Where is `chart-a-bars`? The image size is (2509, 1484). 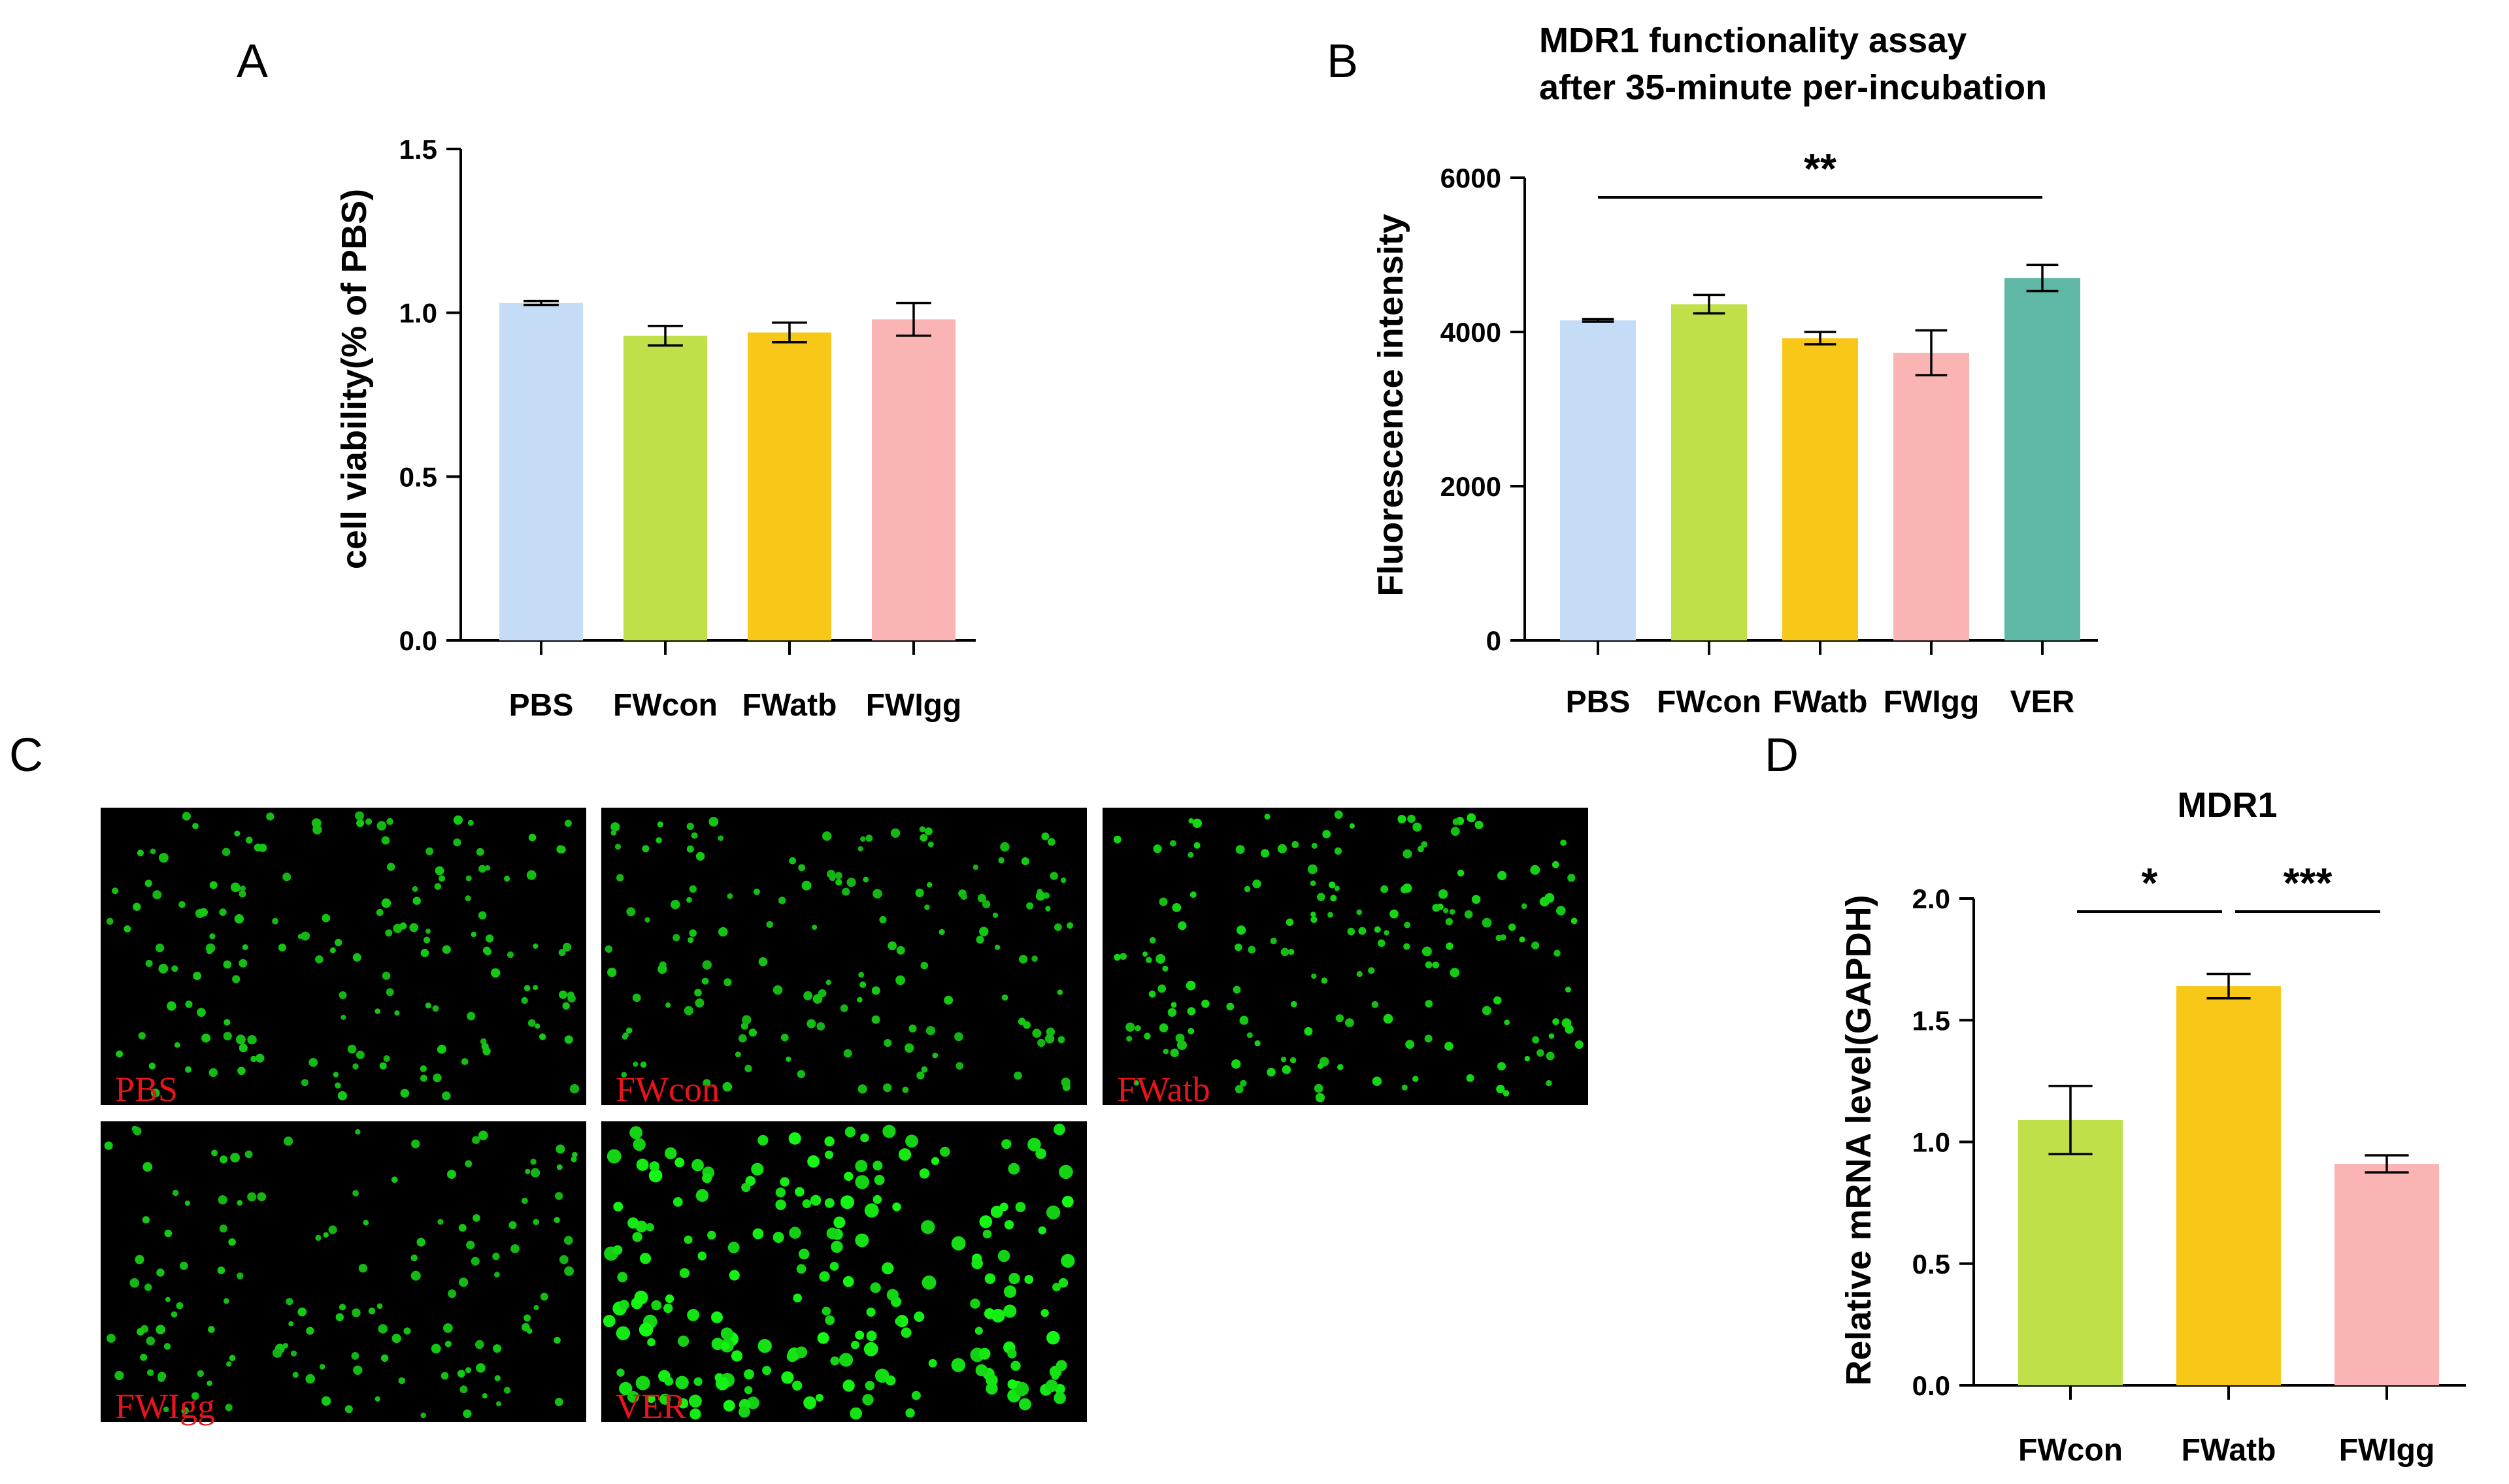 chart-a-bars is located at coordinates (727, 471).